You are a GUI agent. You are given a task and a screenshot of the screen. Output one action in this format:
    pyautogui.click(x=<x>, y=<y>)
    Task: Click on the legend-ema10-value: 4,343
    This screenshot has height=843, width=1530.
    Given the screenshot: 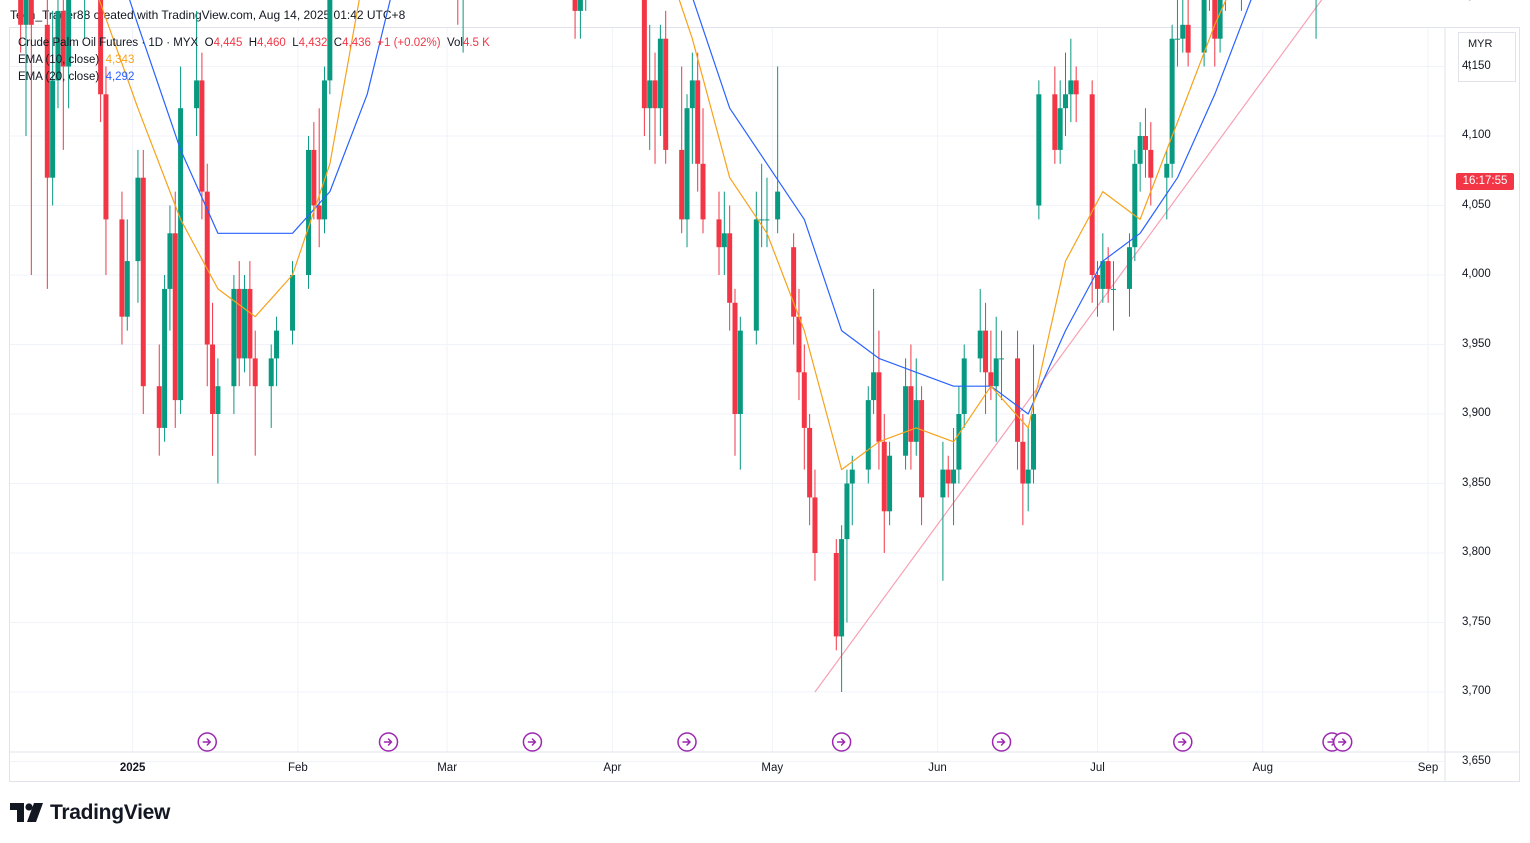 What is the action you would take?
    pyautogui.click(x=120, y=60)
    